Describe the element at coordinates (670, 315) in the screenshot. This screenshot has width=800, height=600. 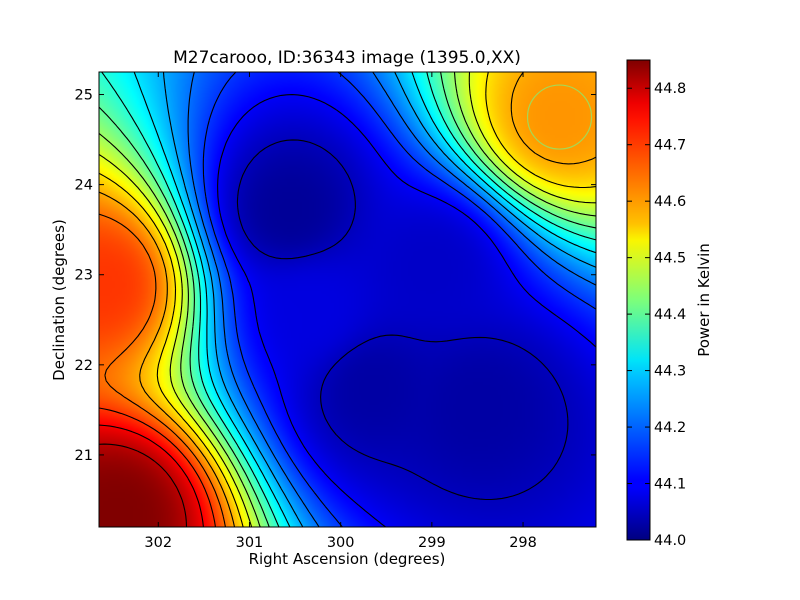
I see `colorbar-tick-label: 44.4` at that location.